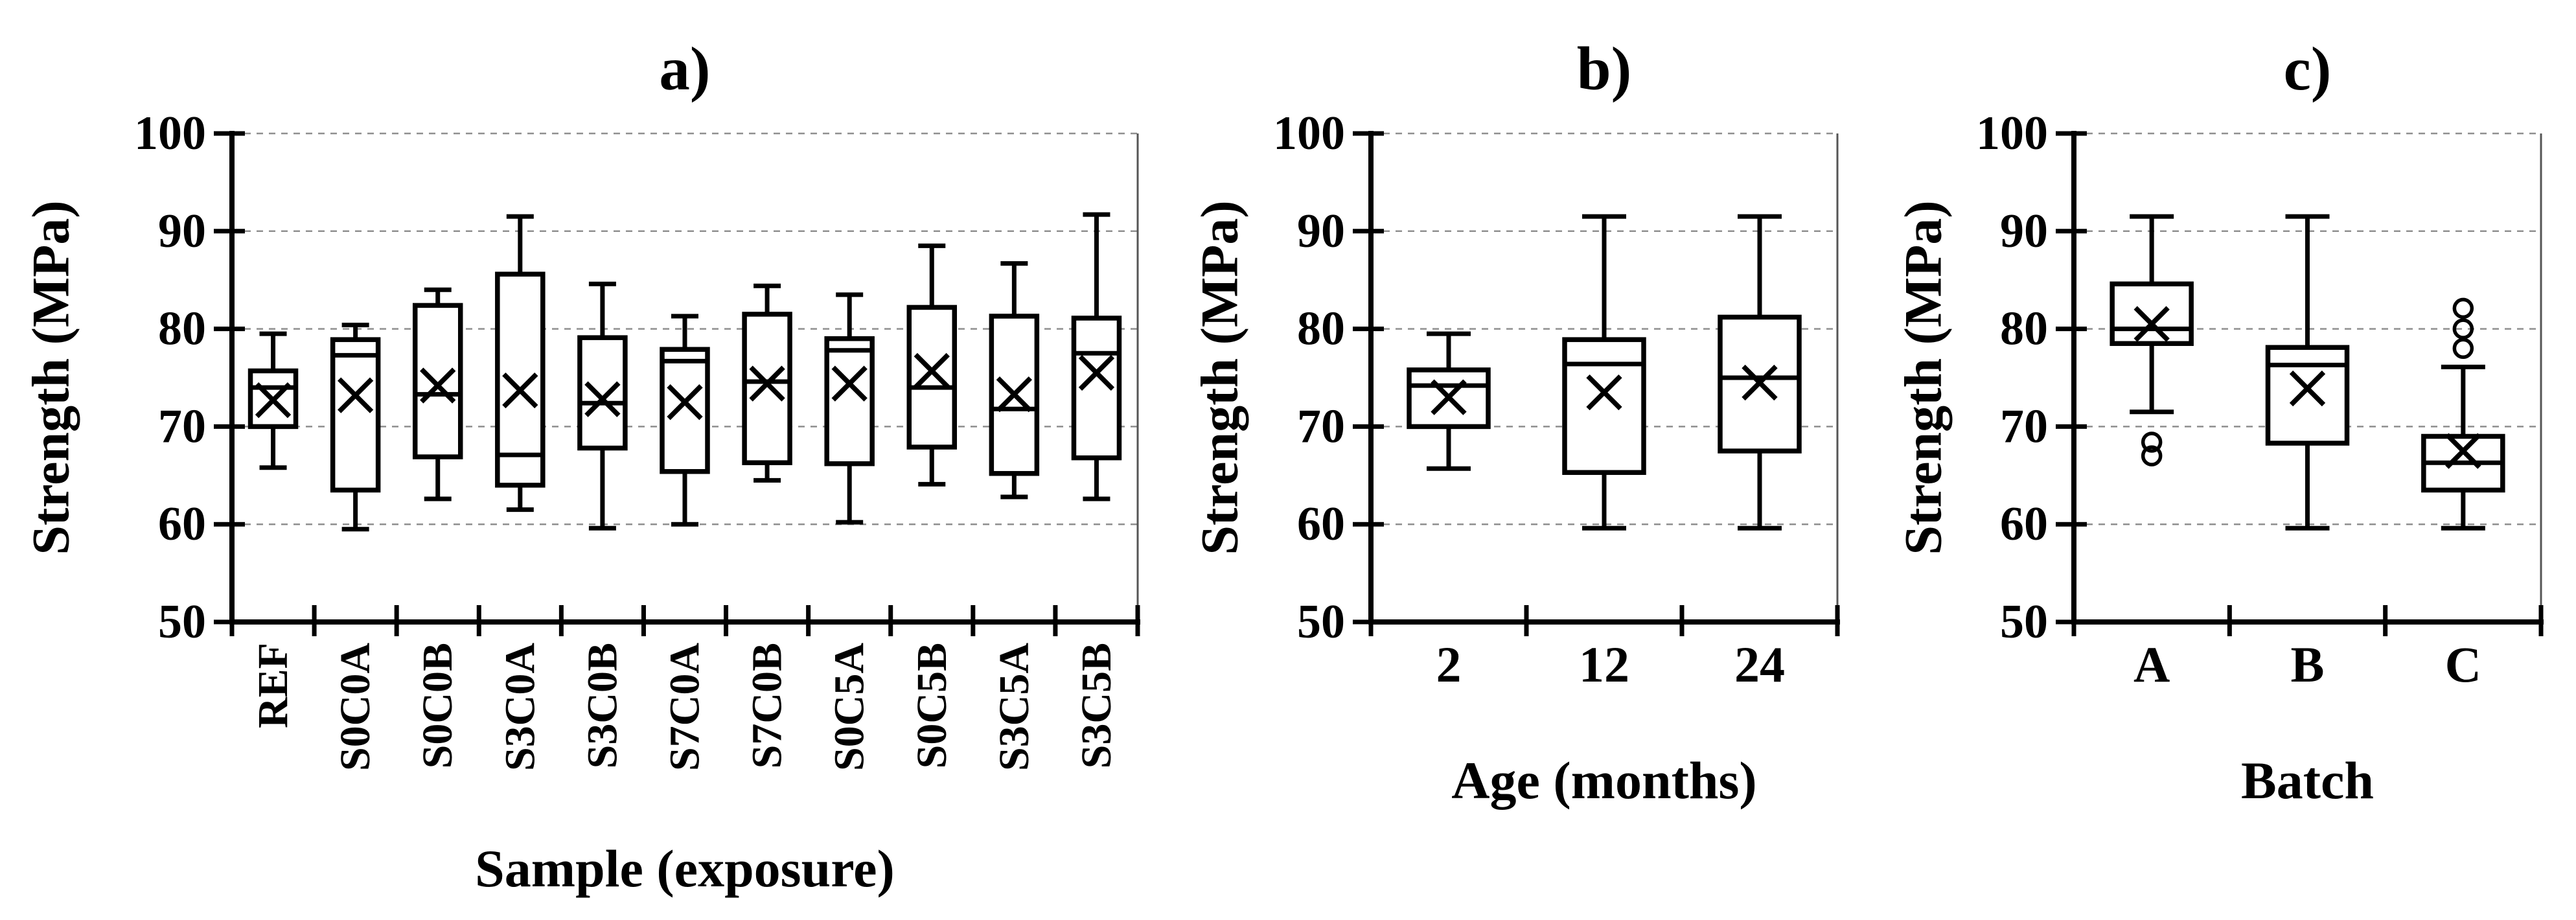  I want to click on box-S3C0B, so click(602, 406).